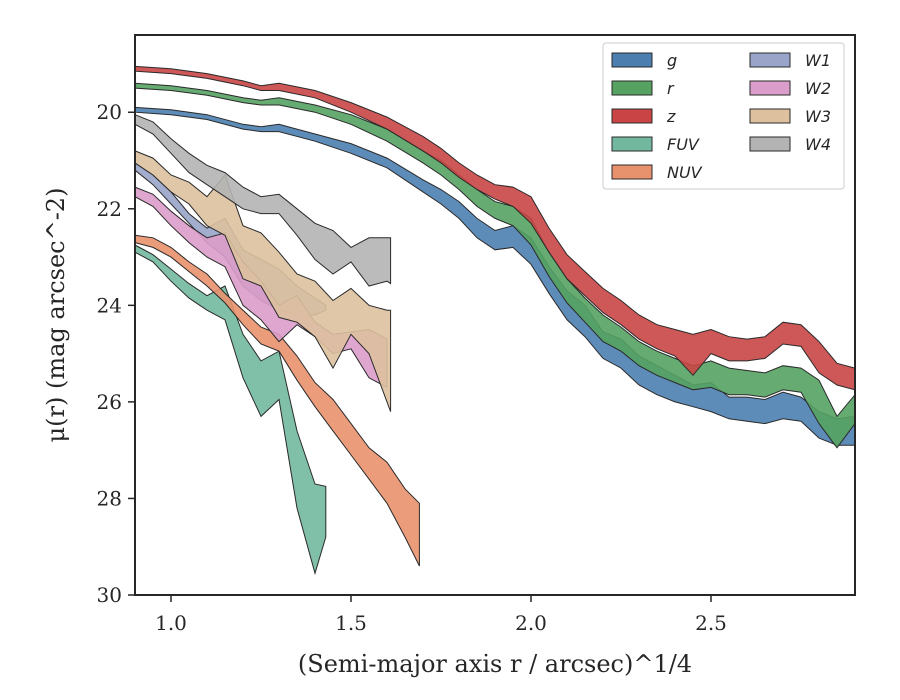 The image size is (900, 700). What do you see at coordinates (818, 88) in the screenshot?
I see `legend-label-W2: W2` at bounding box center [818, 88].